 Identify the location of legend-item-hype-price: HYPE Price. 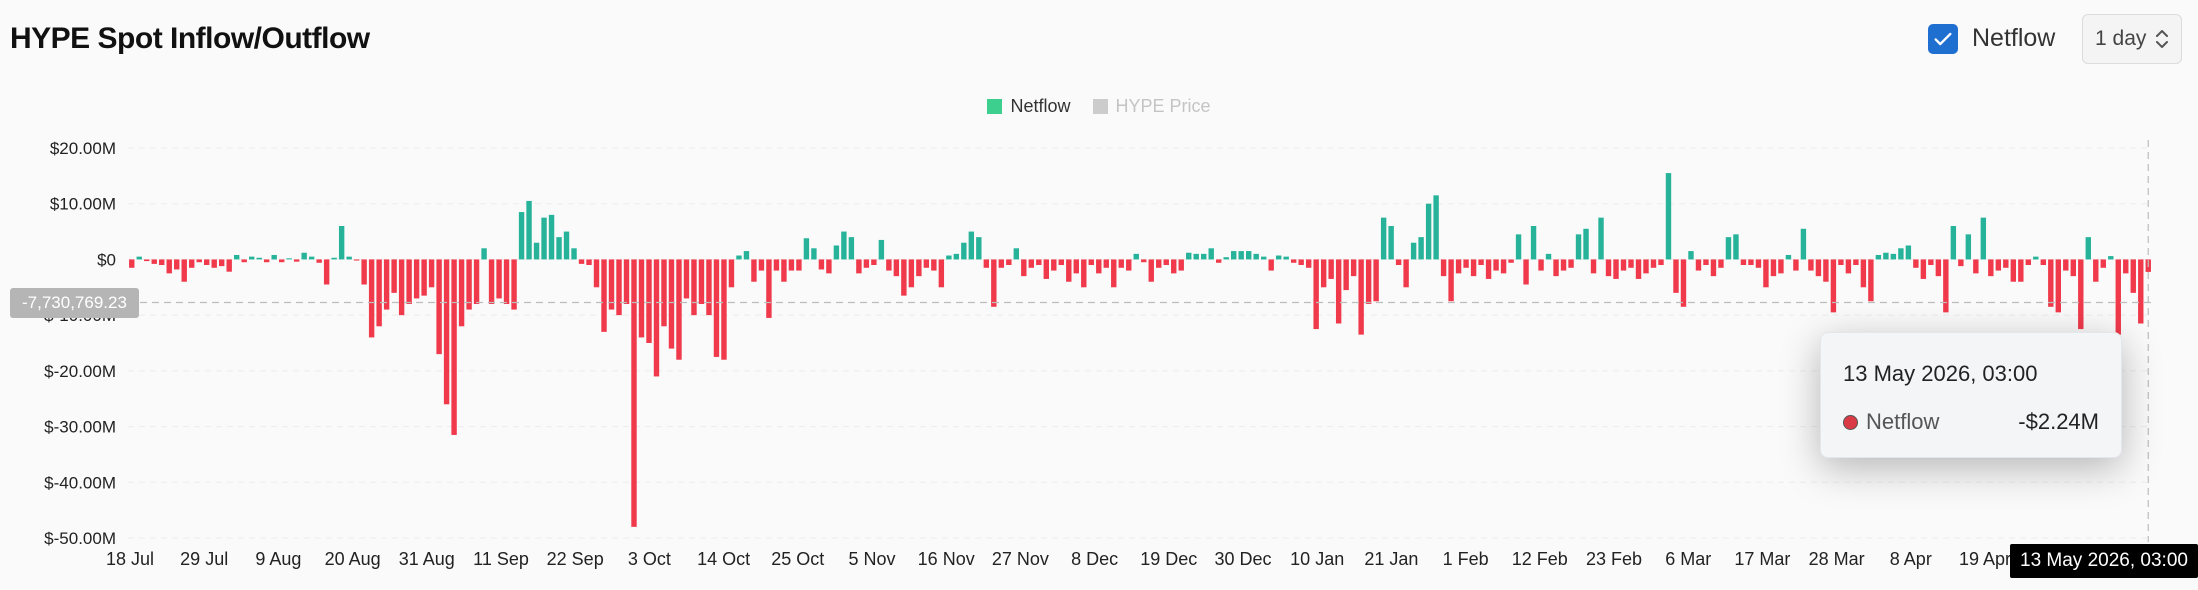
(1151, 106).